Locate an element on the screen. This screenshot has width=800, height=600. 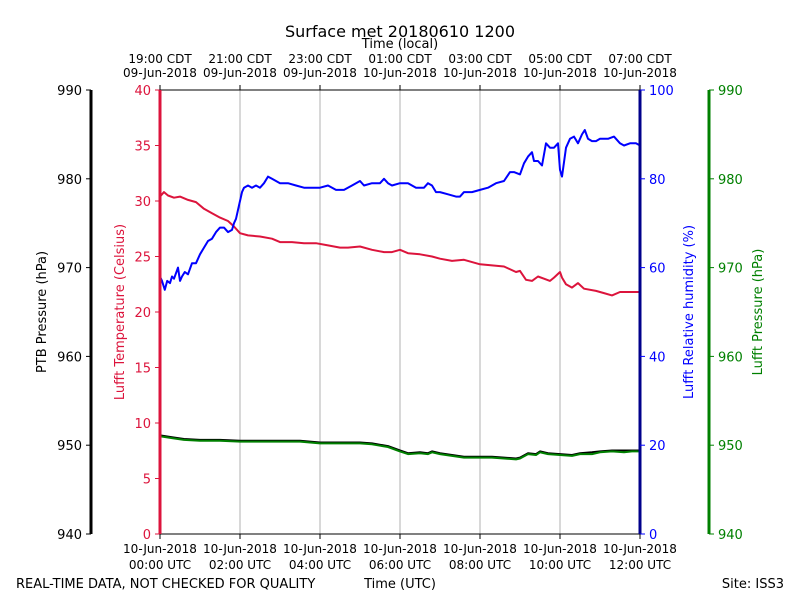
lufft_humidity-tick-label-4: 80 is located at coordinates (657, 180).